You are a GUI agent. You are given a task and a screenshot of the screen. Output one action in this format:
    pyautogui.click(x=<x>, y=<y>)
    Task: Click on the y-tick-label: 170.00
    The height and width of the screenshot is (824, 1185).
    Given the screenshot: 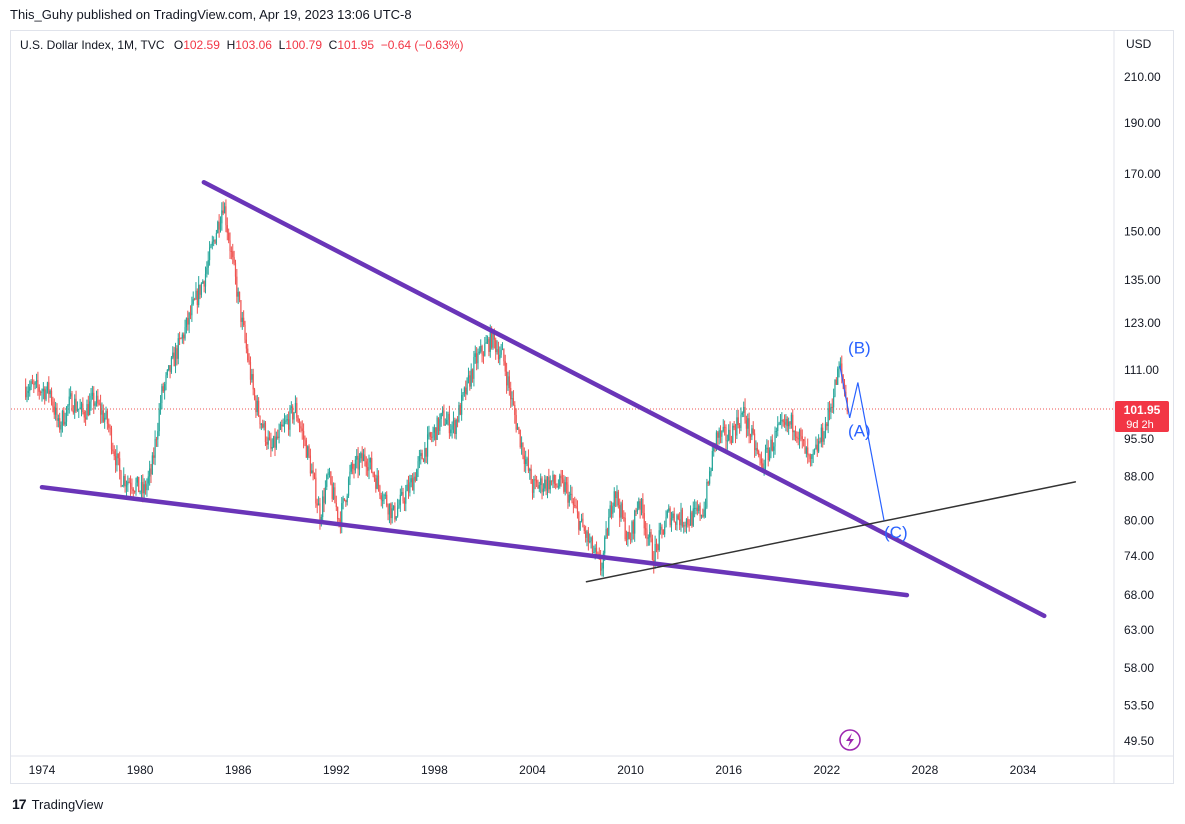 What is the action you would take?
    pyautogui.click(x=1142, y=174)
    